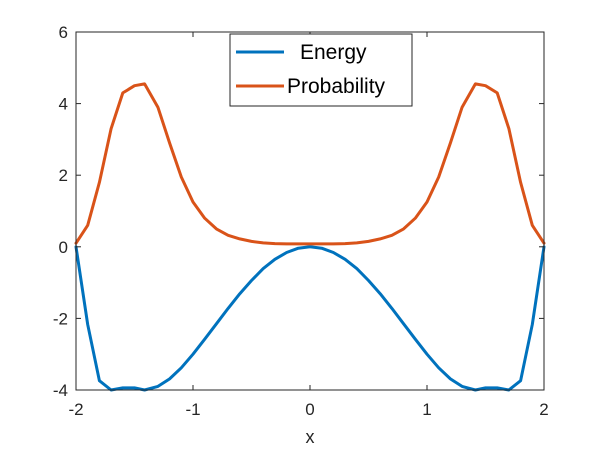 The width and height of the screenshot is (598, 451). I want to click on x-tick-label: -1, so click(192, 409).